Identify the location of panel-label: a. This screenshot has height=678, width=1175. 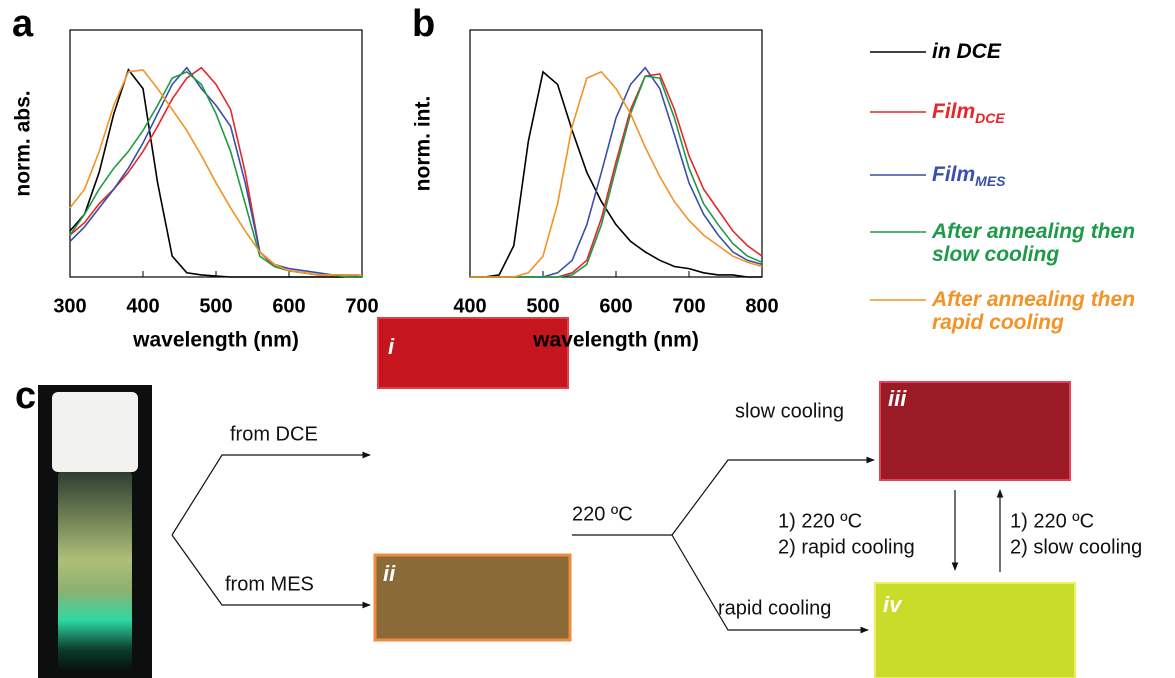
(23, 24).